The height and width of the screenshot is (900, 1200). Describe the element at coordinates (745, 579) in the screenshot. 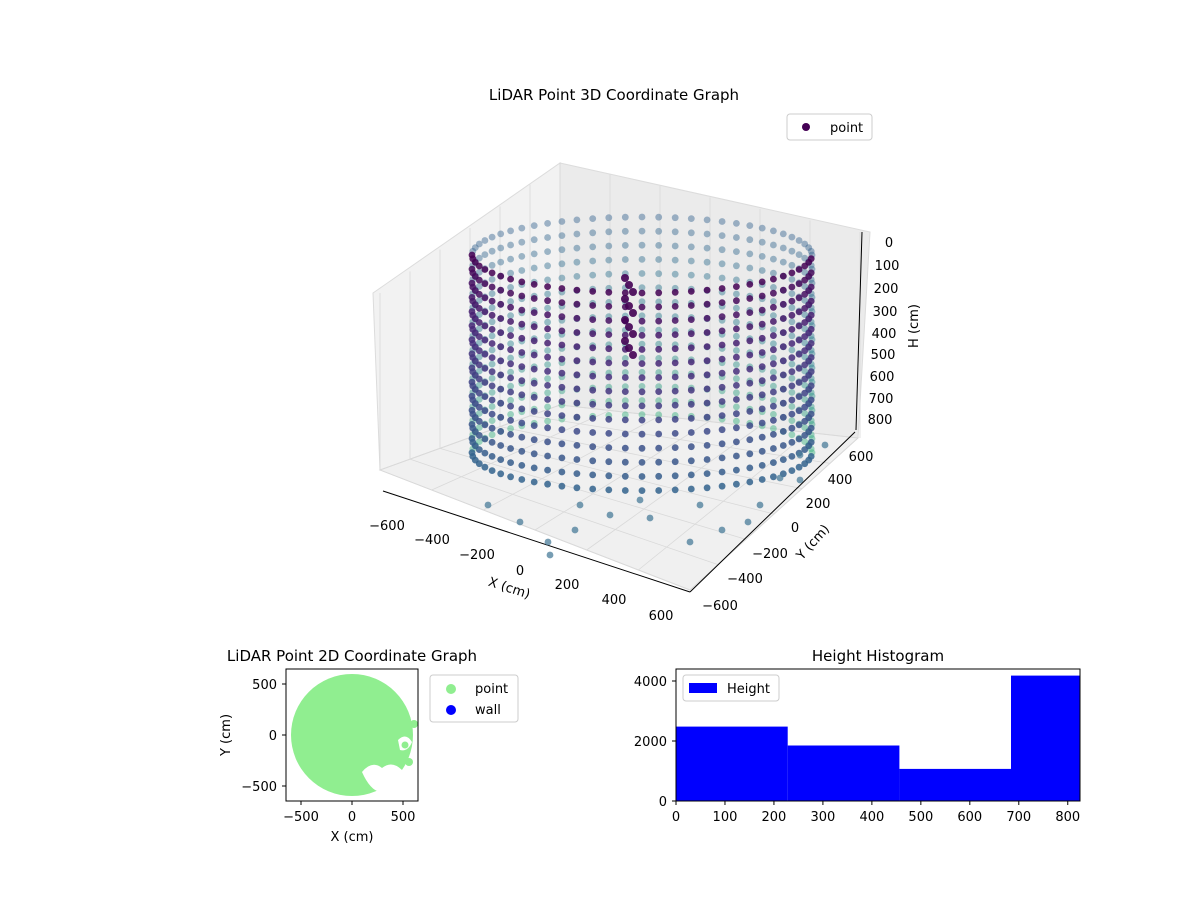

I see `y-tick-label: −400` at that location.